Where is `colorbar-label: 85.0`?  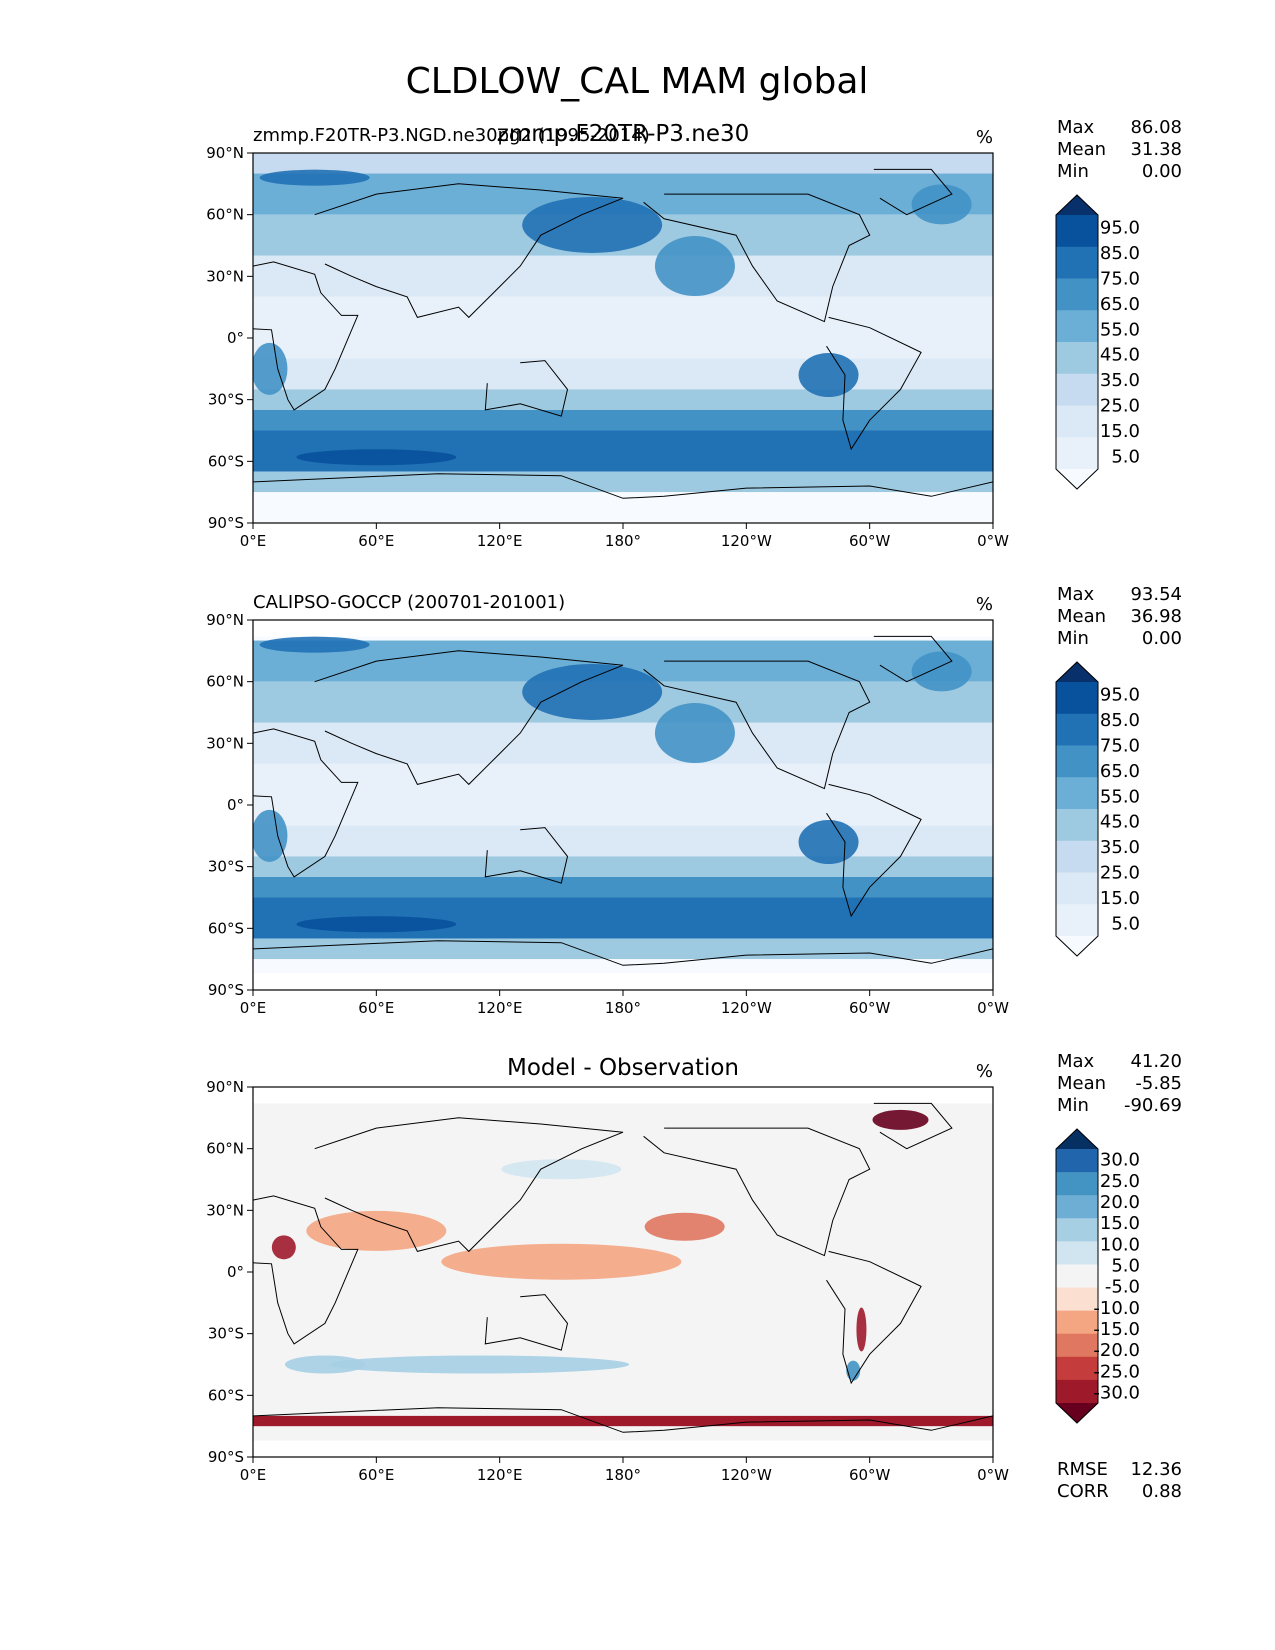 colorbar-label: 85.0 is located at coordinates (1120, 253).